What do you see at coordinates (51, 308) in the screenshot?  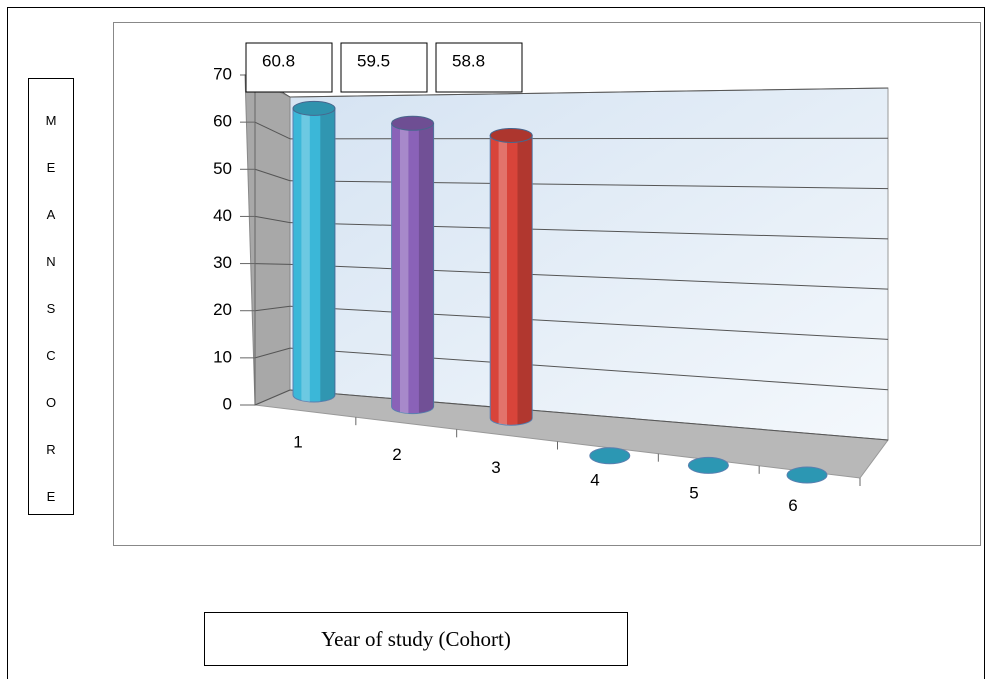 I see `y-axis-label: MEANSCORE` at bounding box center [51, 308].